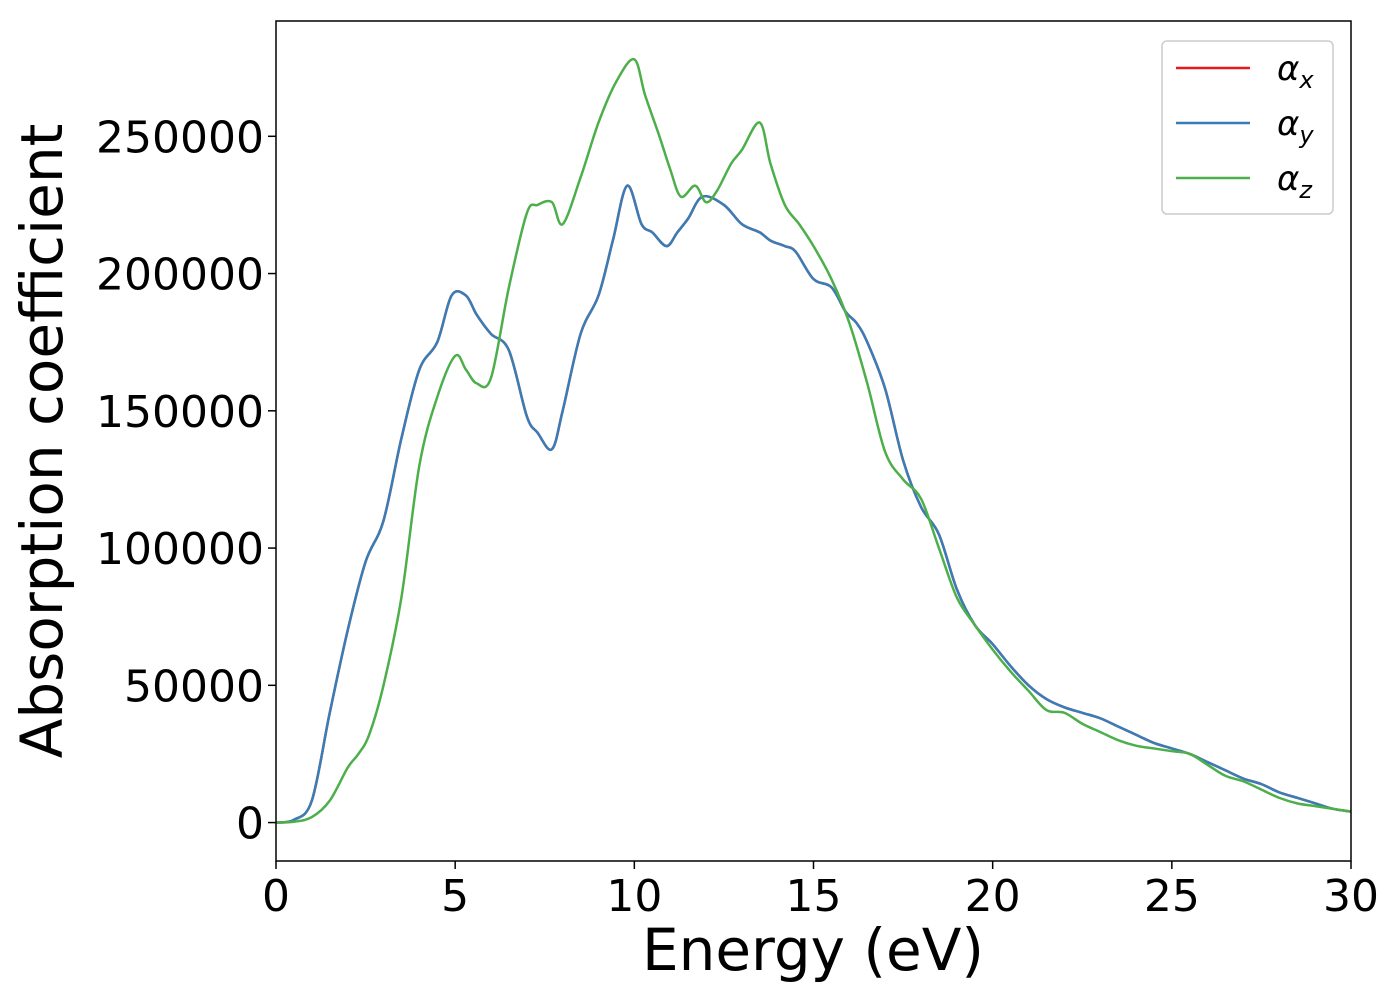 The height and width of the screenshot is (1000, 1400). Describe the element at coordinates (194, 686) in the screenshot. I see `y-tick-label: 50000` at that location.